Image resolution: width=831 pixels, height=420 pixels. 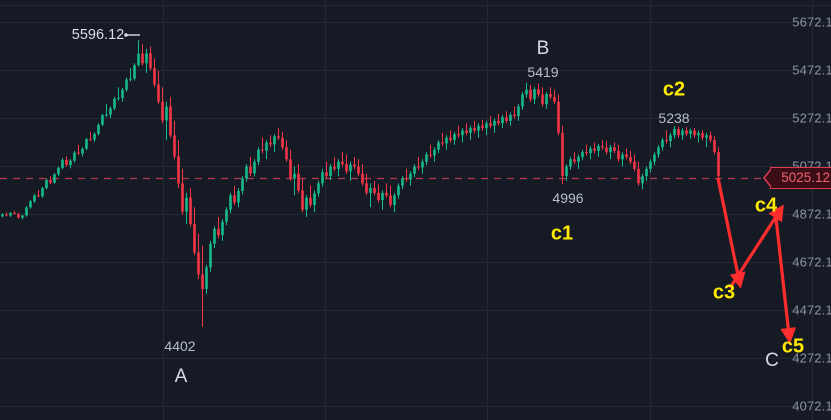 I want to click on wave-c: C, so click(x=772, y=360).